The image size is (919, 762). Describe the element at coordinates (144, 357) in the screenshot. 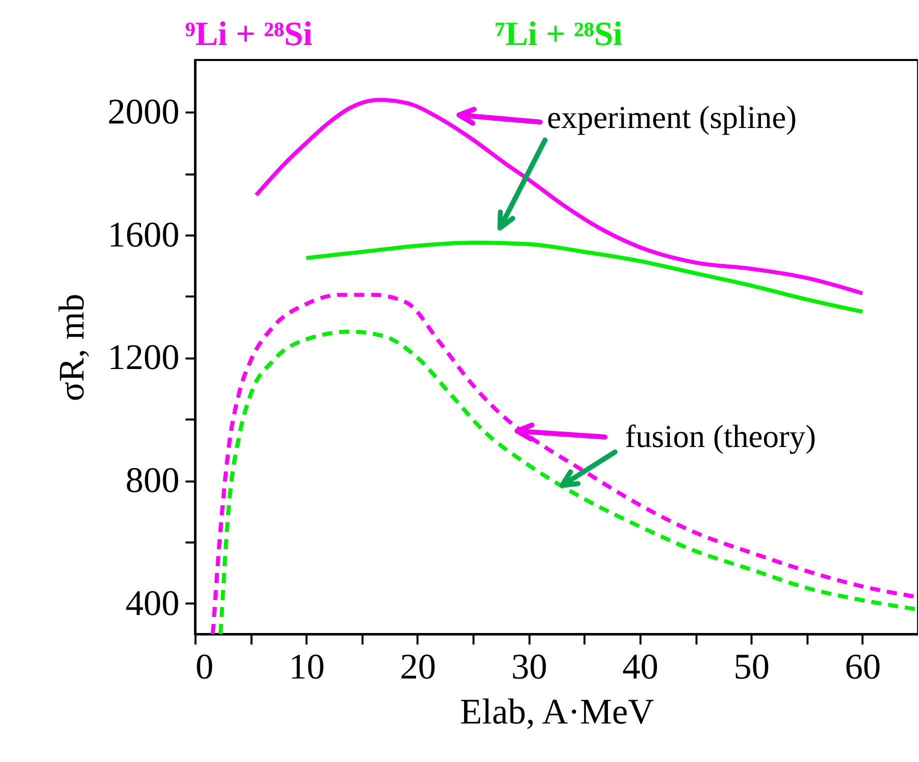

I see `y-tick-label: 1200` at that location.